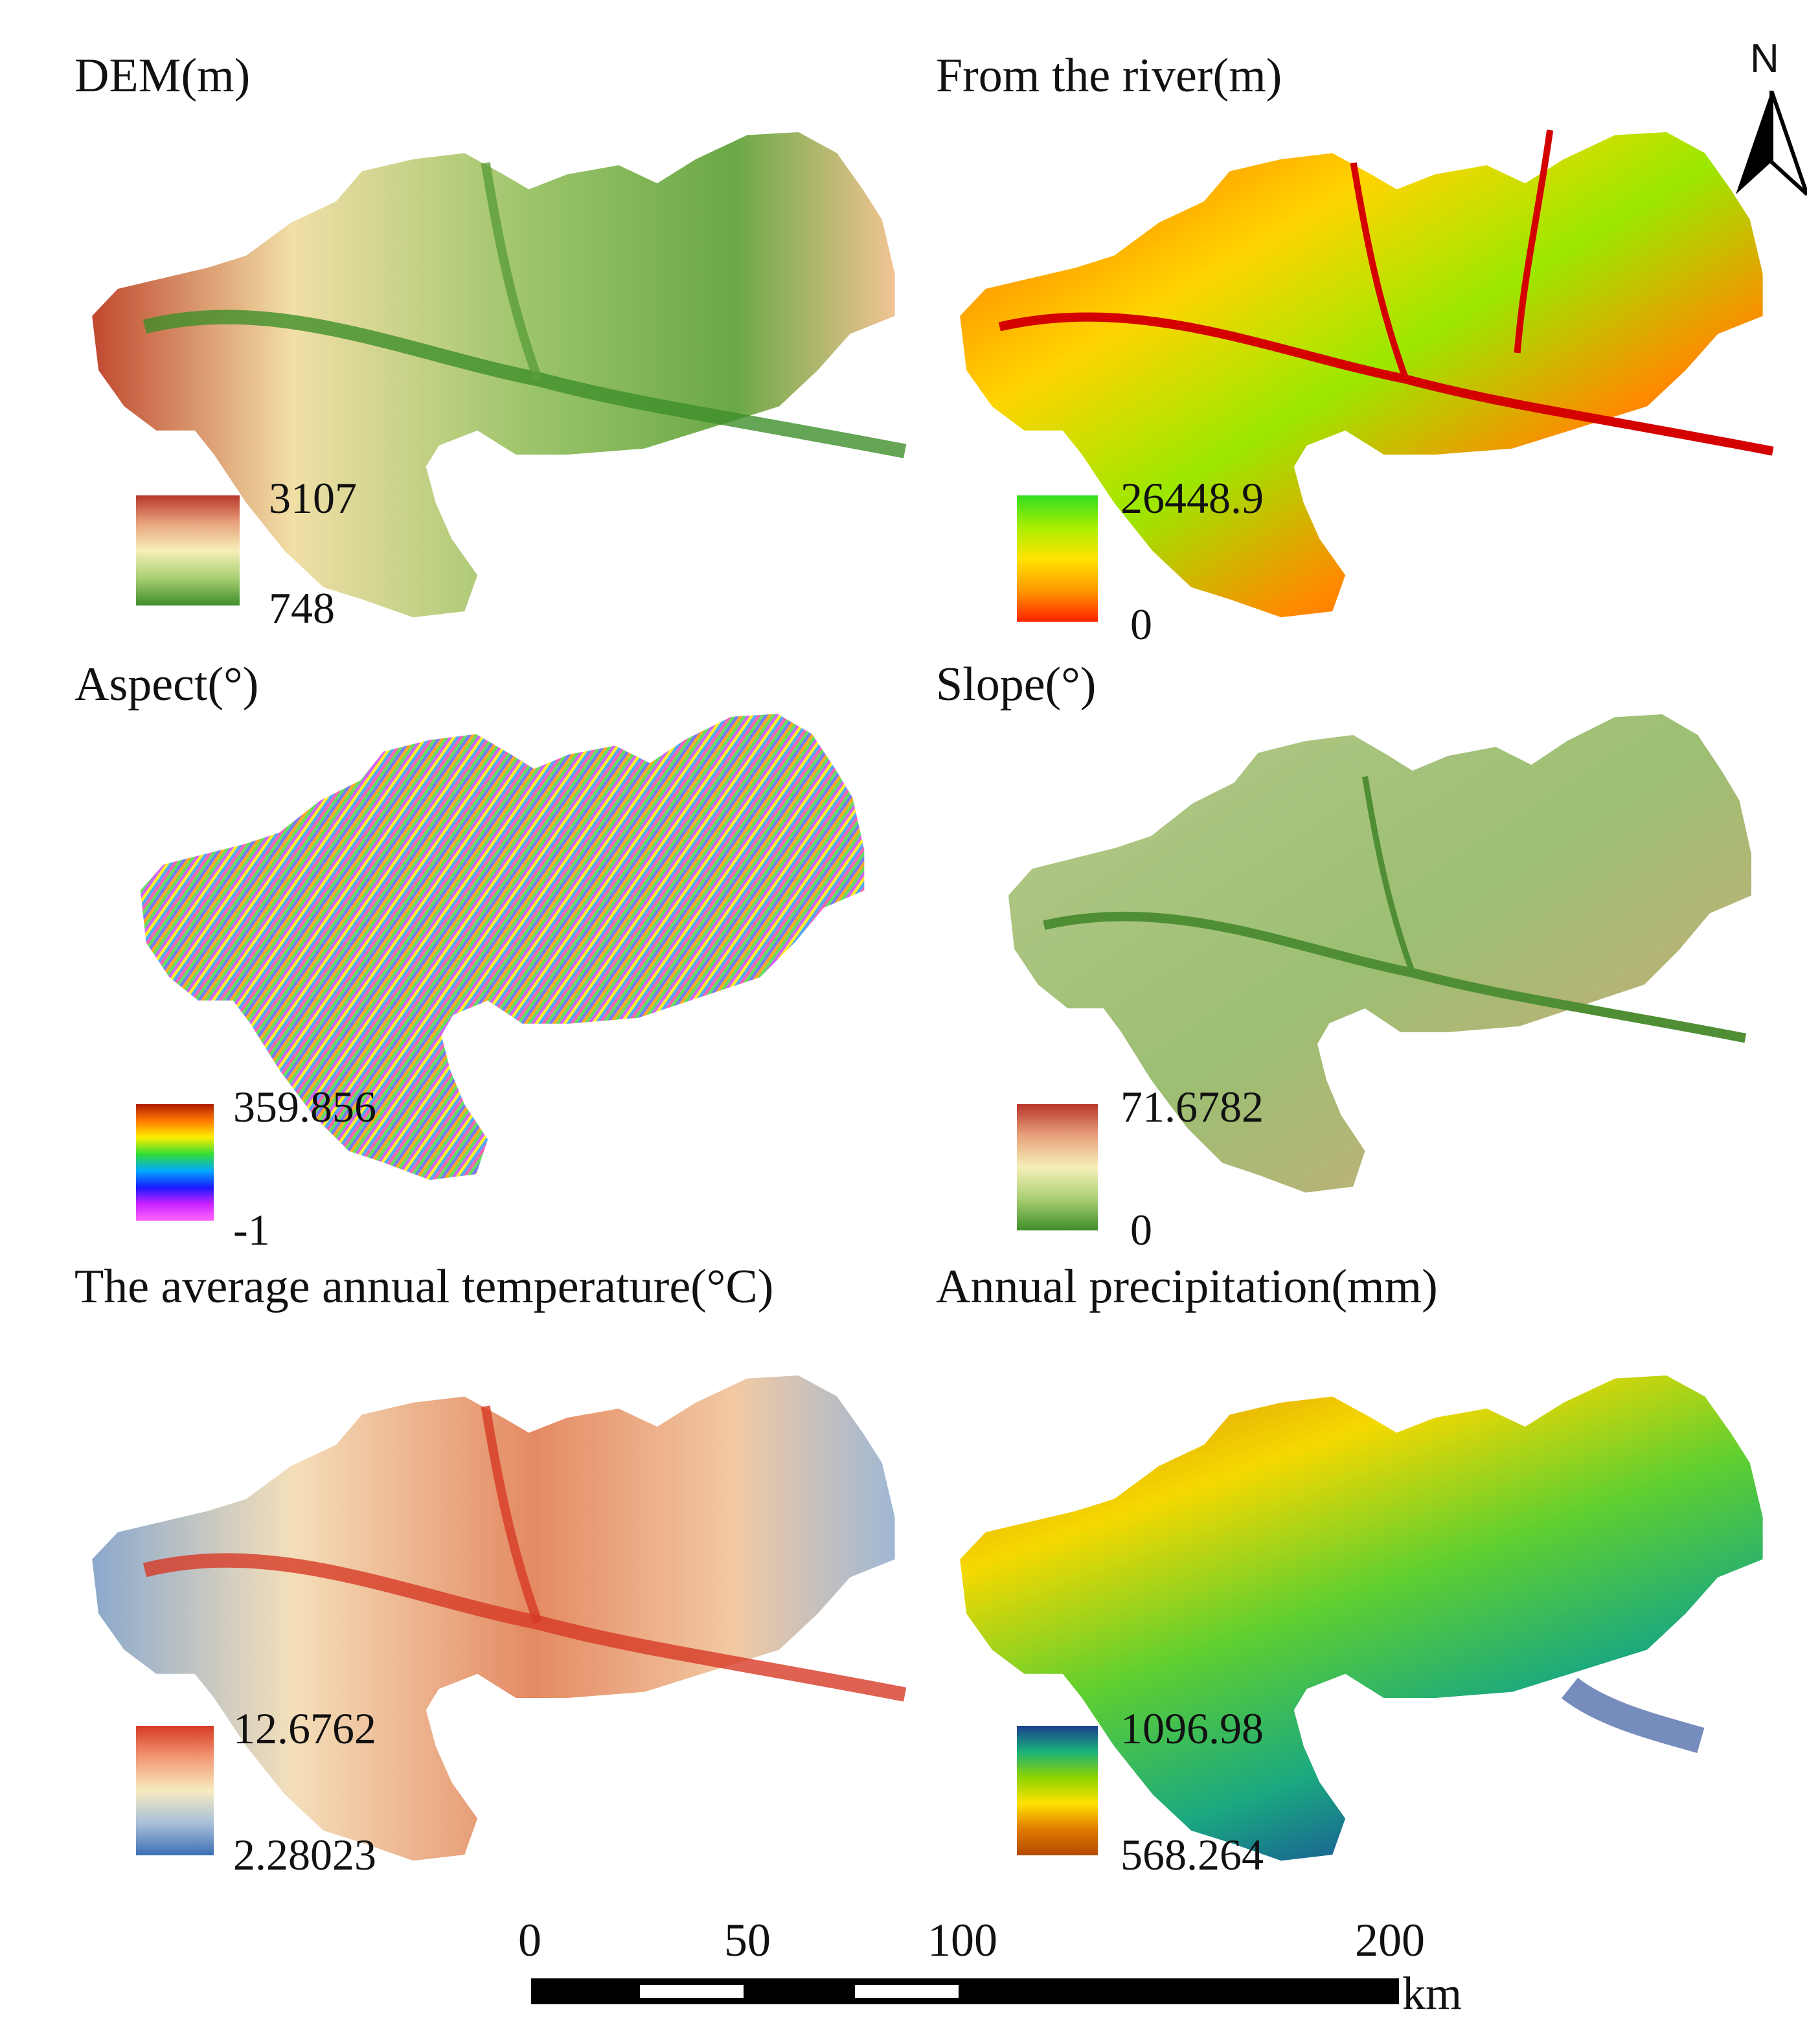  What do you see at coordinates (1192, 498) in the screenshot?
I see `river-legend-max: 26448.9` at bounding box center [1192, 498].